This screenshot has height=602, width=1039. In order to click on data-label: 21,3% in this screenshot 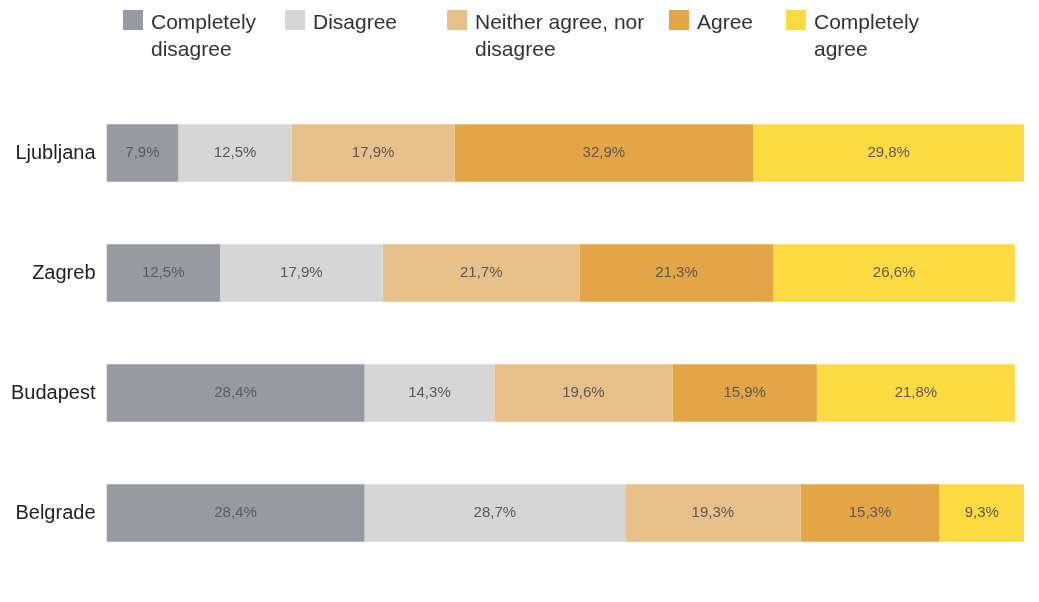, I will do `click(676, 272)`.